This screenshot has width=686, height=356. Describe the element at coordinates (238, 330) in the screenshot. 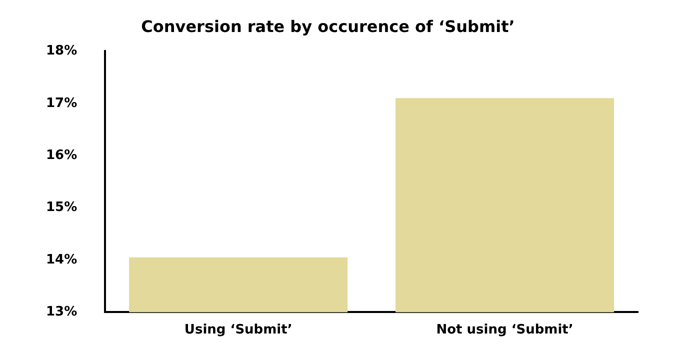

I see `x-tick-label: Using ‘Submit’` at that location.